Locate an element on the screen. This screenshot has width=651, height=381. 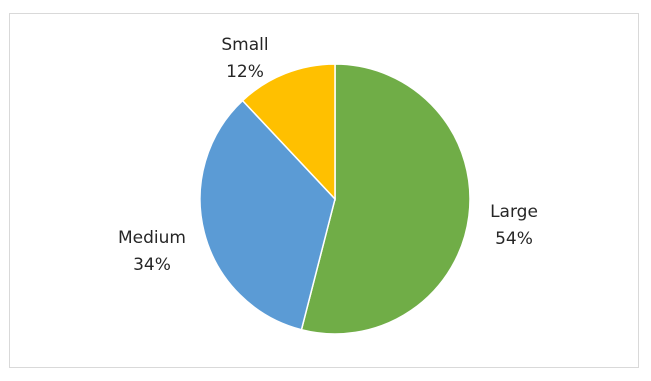
slice-label-medium-name: Medium is located at coordinates (152, 238).